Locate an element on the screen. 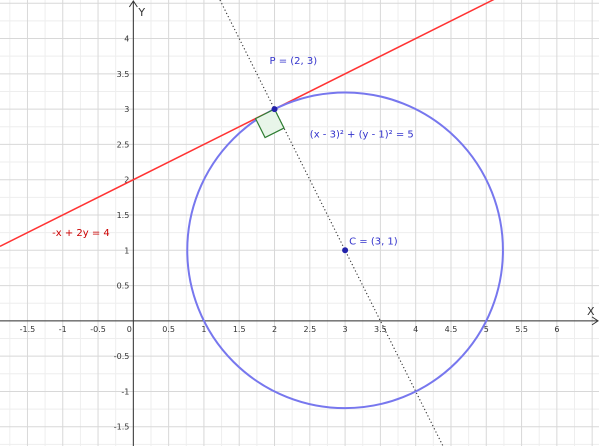 The height and width of the screenshot is (446, 599). x-tick-label: 4 is located at coordinates (415, 329).